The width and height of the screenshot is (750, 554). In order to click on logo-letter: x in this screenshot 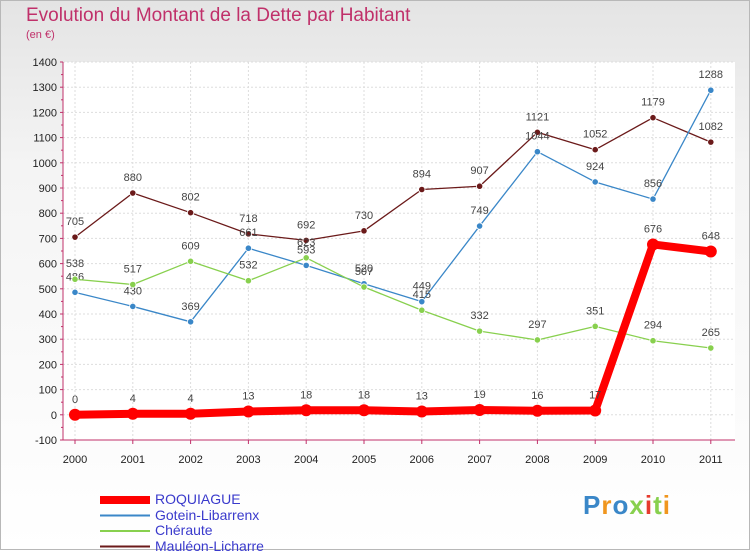, I will do `click(637, 505)`.